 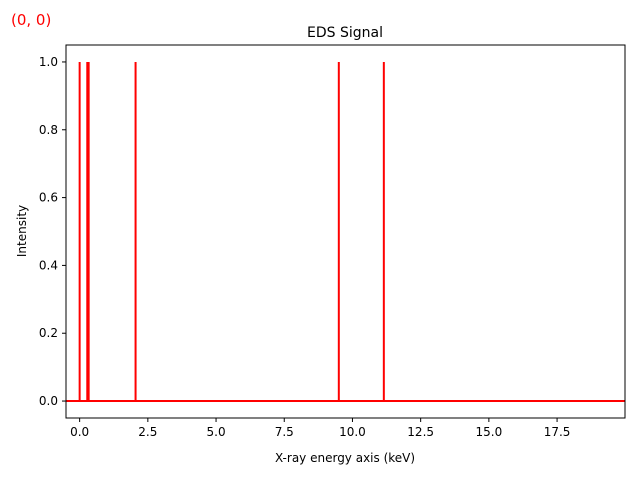 What do you see at coordinates (48, 333) in the screenshot?
I see `y-tick-label: 0.2` at bounding box center [48, 333].